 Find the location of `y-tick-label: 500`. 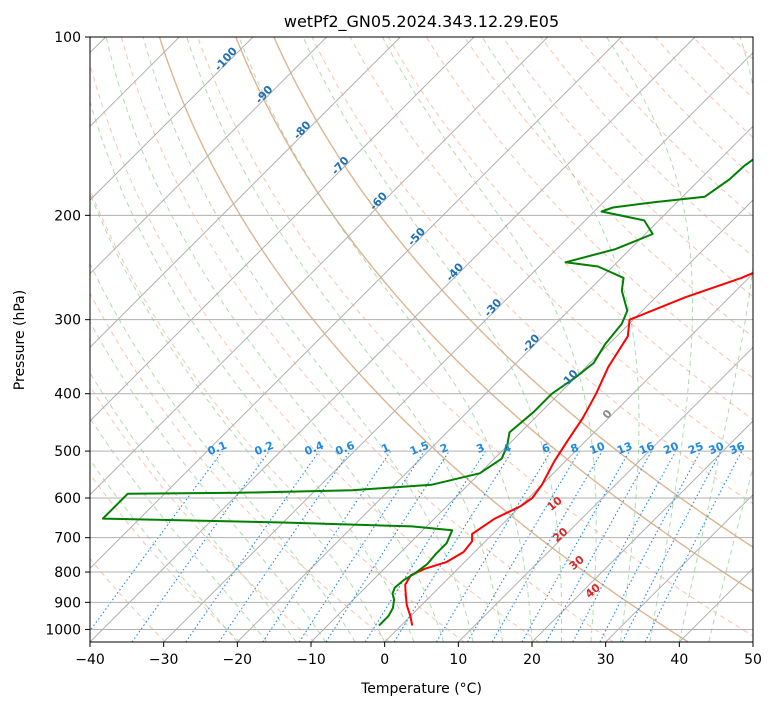

y-tick-label: 500 is located at coordinates (67, 452).